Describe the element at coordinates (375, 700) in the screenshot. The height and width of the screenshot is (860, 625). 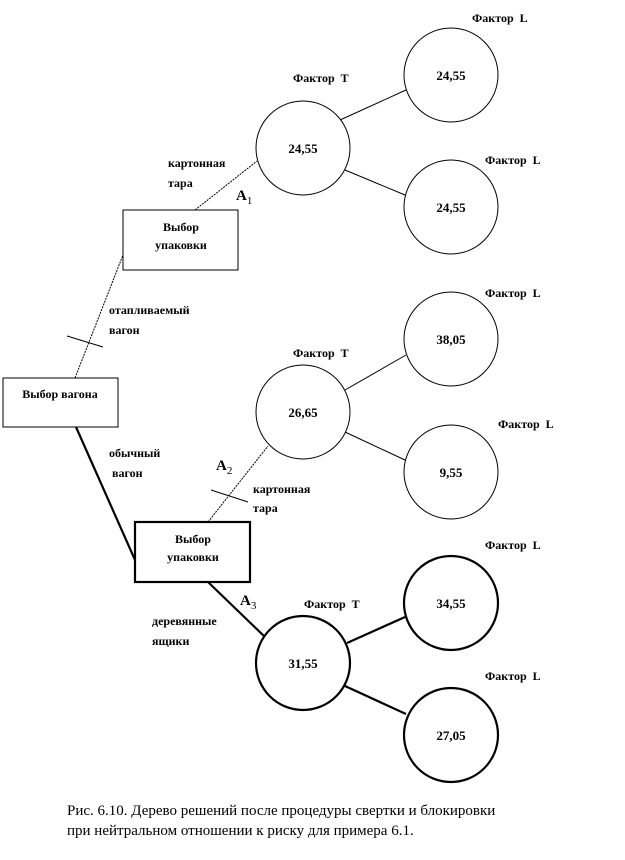
I see `edge-t3-l6` at that location.